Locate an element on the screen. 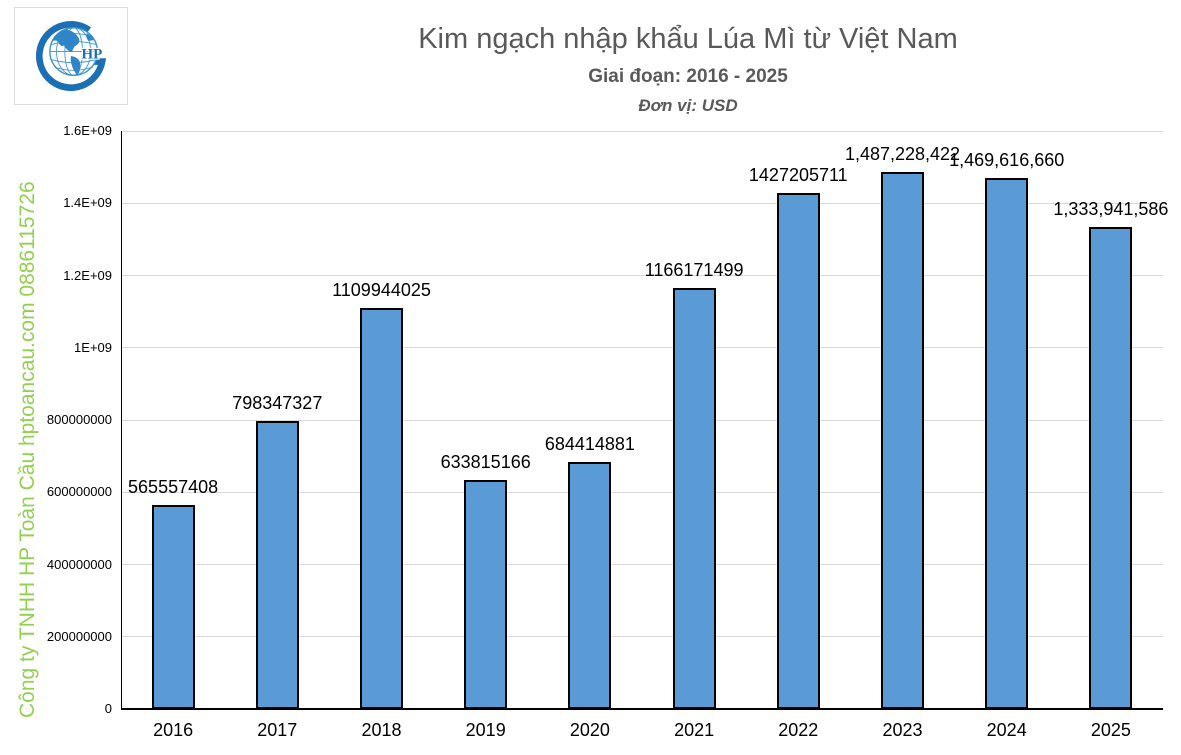  globe-hp-icon: HP is located at coordinates (71, 56).